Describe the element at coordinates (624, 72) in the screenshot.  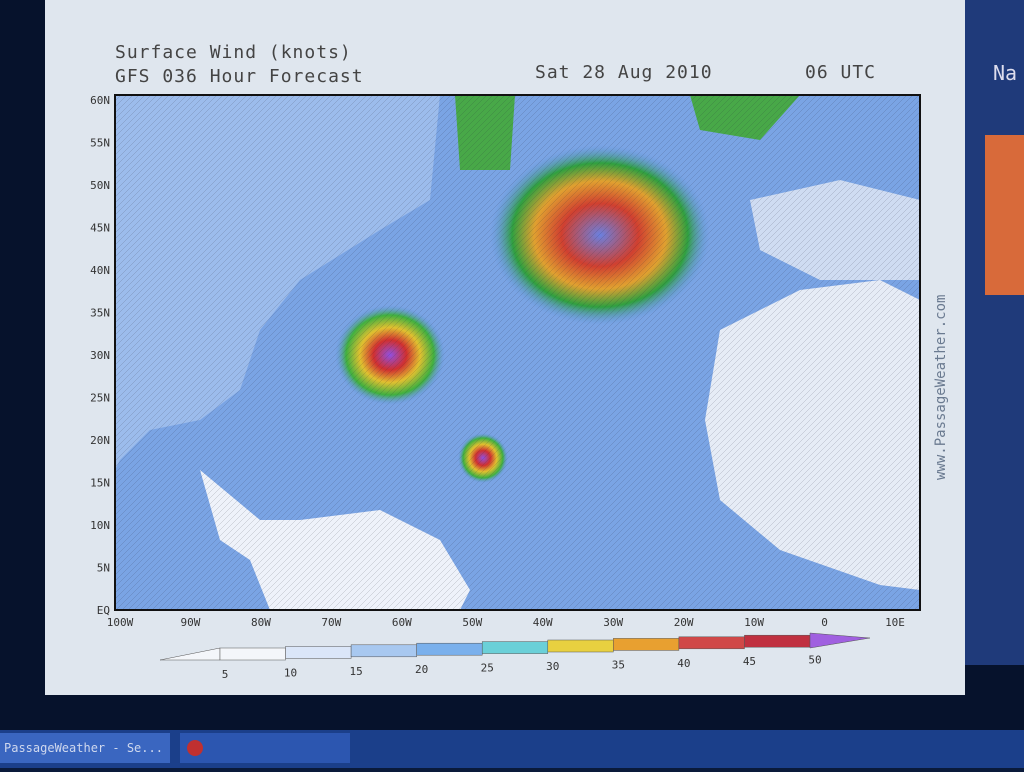
I see `map-date: Sat 28 Aug 2010` at that location.